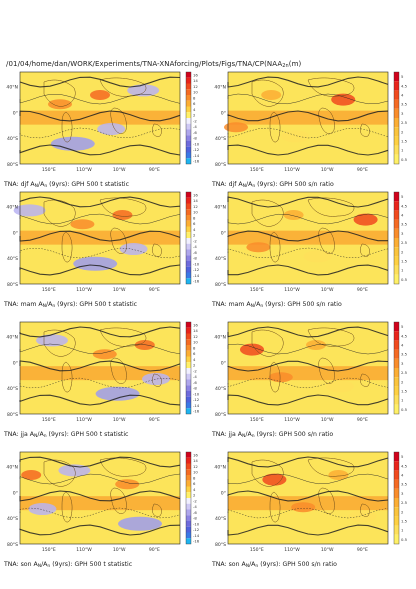 This screenshot has height=589, width=416. Describe the element at coordinates (294, 434) in the screenshot. I see `caption-text: (9yrs): GPH 500 s/n ratio` at that location.